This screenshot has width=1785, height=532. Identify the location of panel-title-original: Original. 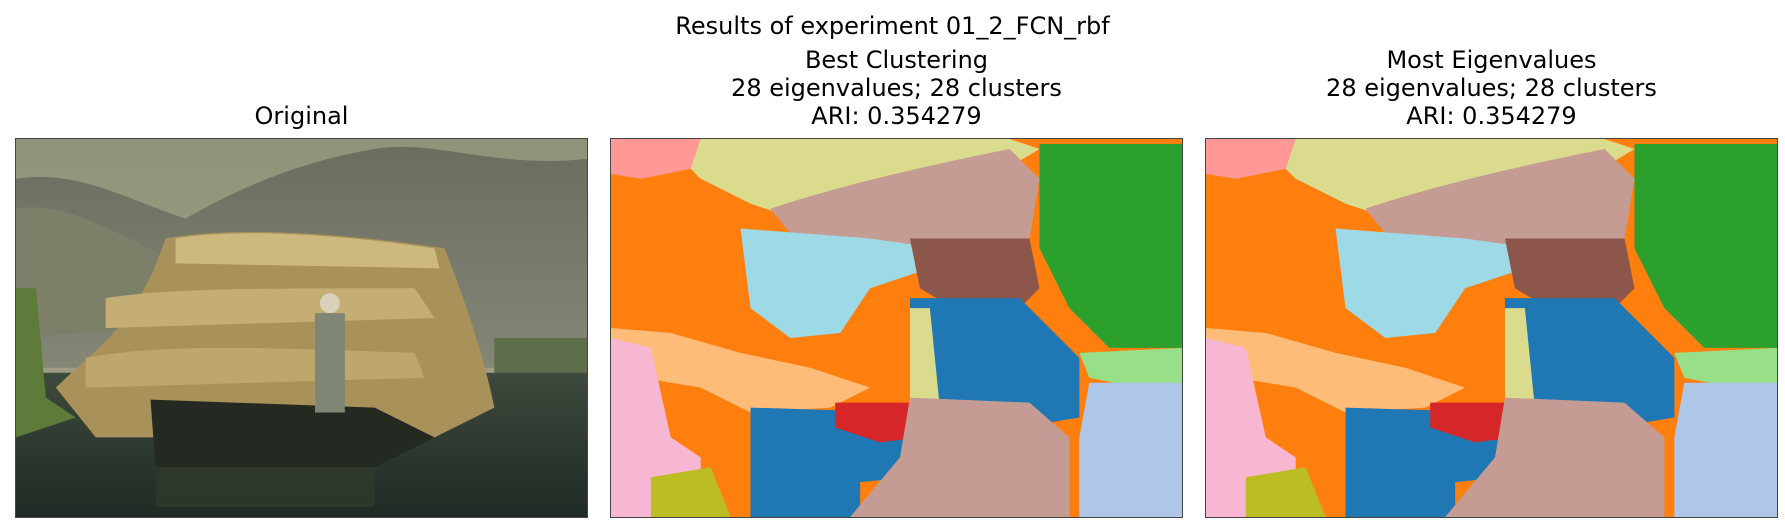
(301, 116).